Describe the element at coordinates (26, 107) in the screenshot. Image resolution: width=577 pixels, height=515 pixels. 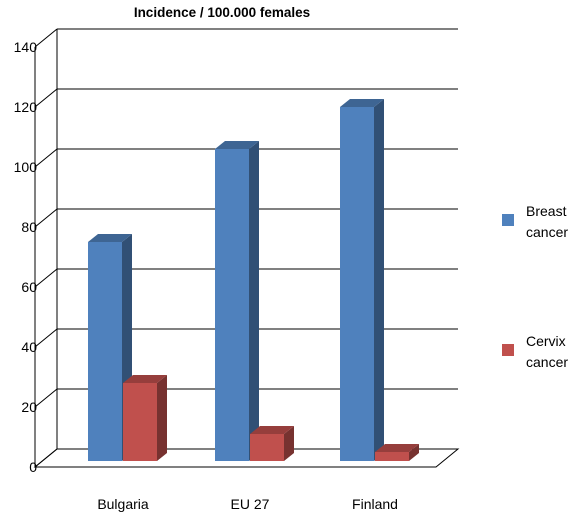
I see `y-tick-label: 120` at that location.